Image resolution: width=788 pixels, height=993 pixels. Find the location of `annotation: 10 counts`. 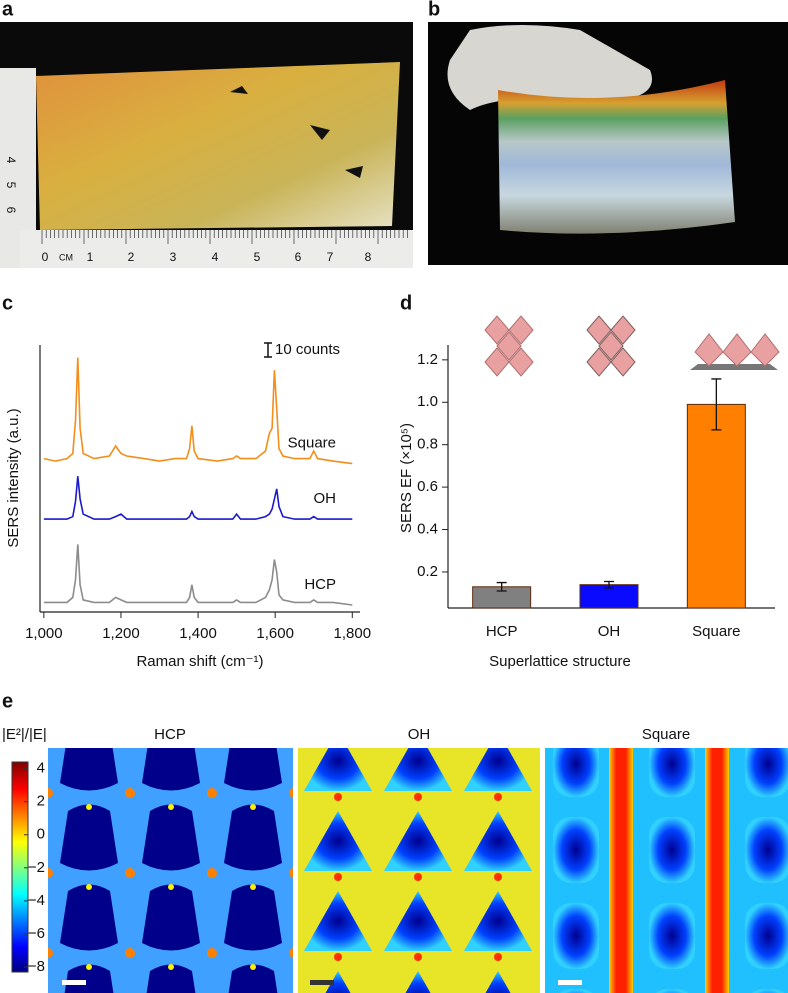

annotation: 10 counts is located at coordinates (307, 349).